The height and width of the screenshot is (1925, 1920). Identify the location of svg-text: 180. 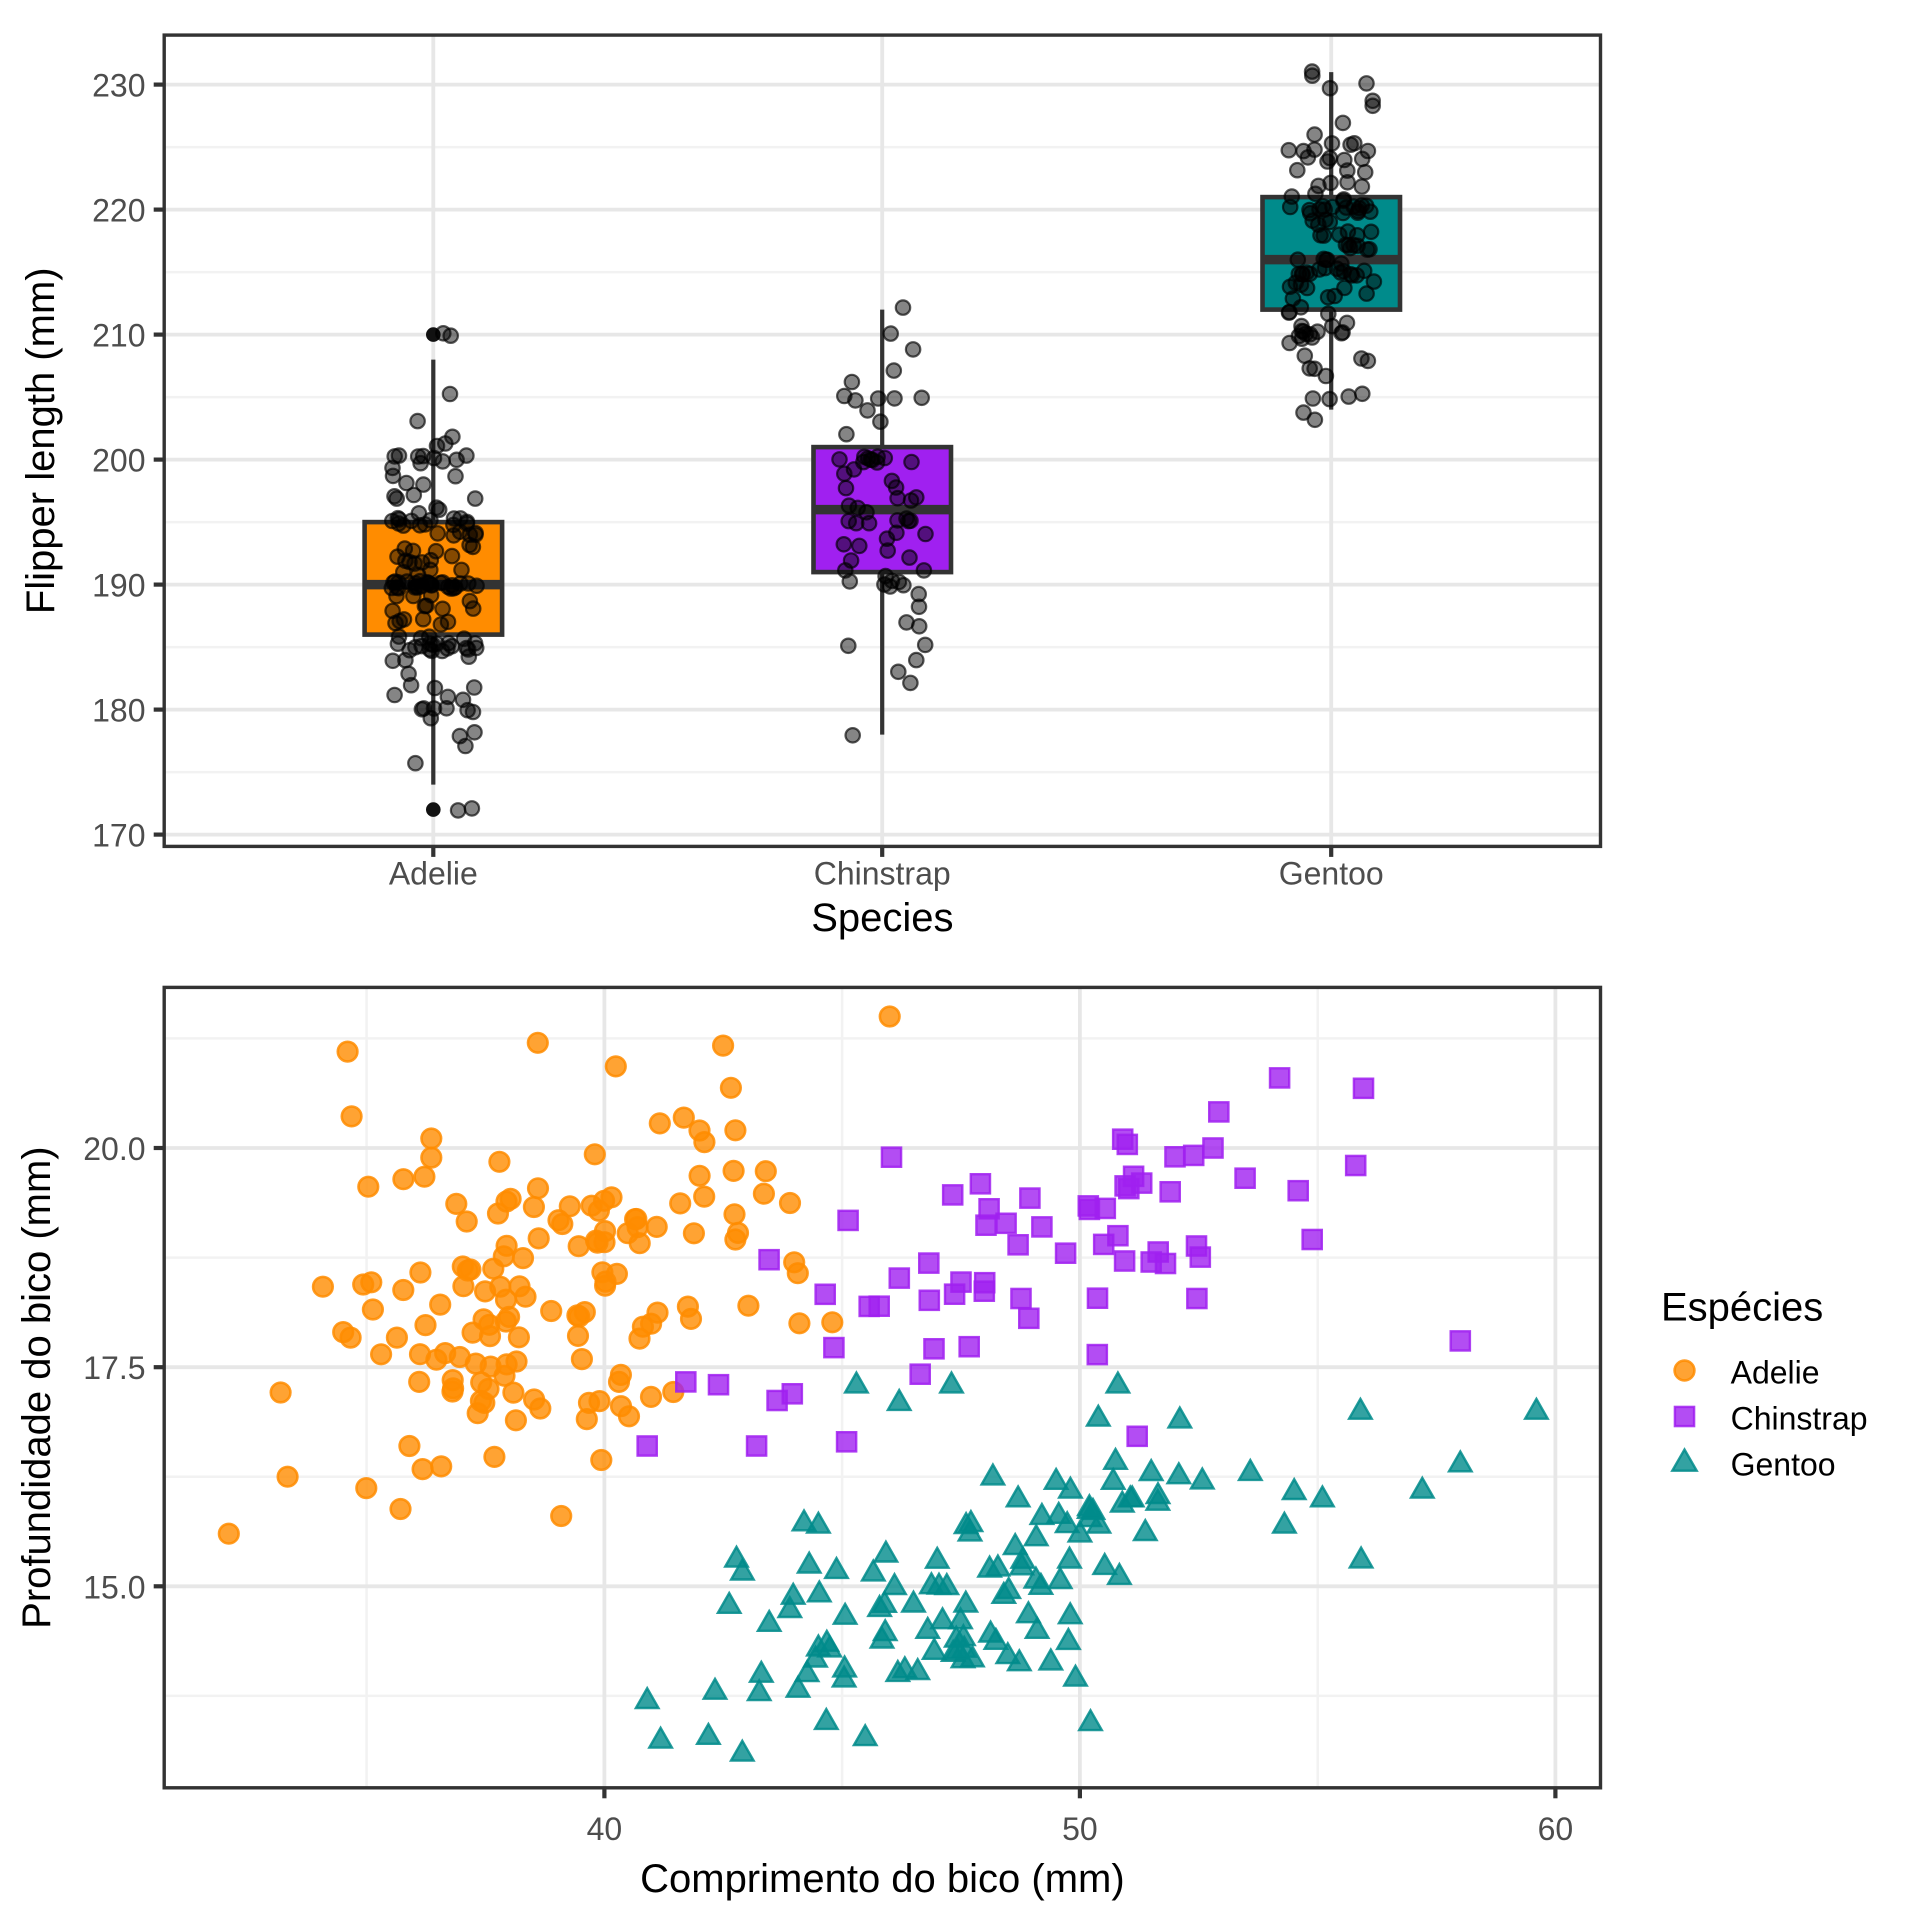
(118, 711).